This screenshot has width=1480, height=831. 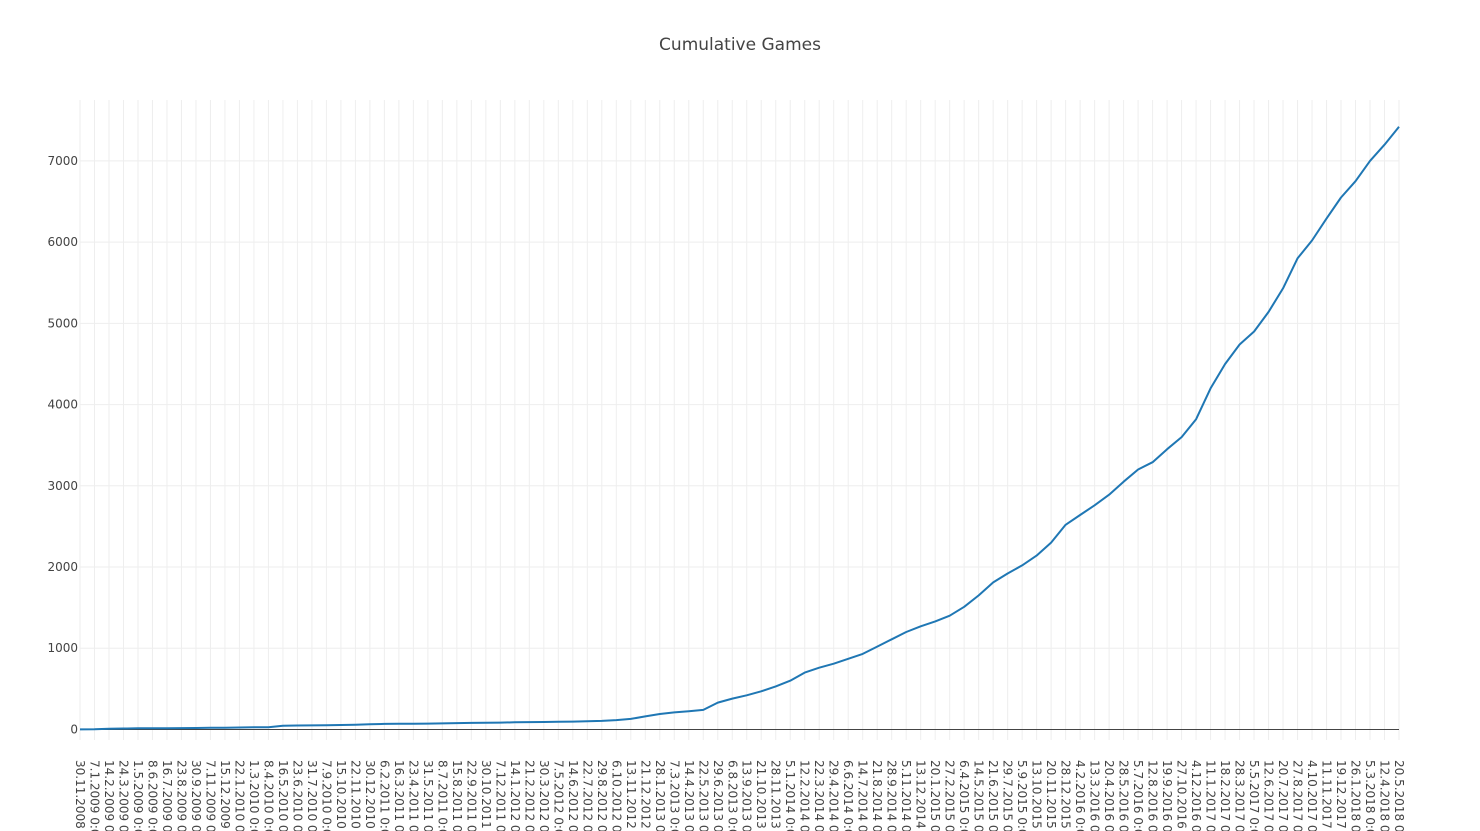 I want to click on y-tick-label: 7000, so click(x=62, y=161).